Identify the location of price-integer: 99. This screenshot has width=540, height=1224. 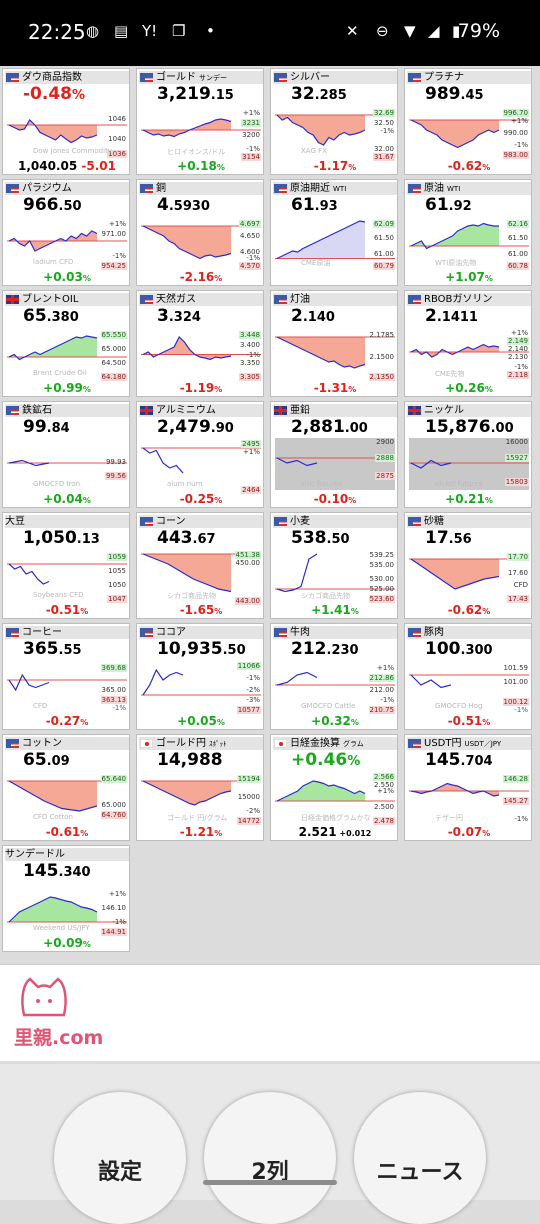
(35, 427).